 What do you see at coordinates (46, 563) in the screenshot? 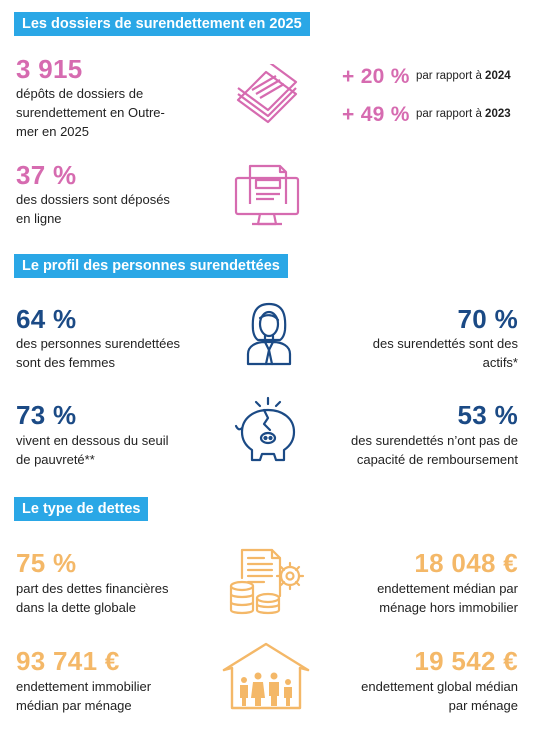
I see `financieres-value: 75 %` at bounding box center [46, 563].